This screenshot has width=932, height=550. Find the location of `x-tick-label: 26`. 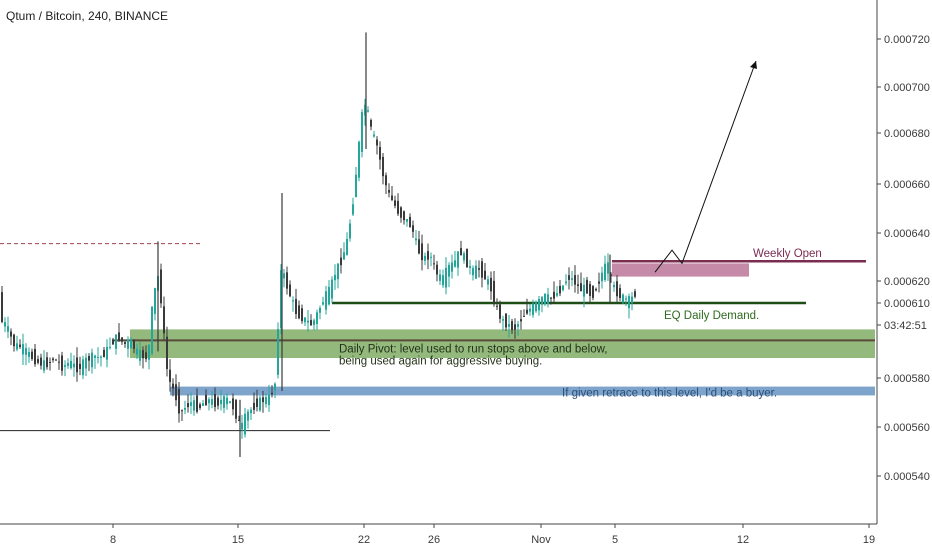

x-tick-label: 26 is located at coordinates (434, 540).